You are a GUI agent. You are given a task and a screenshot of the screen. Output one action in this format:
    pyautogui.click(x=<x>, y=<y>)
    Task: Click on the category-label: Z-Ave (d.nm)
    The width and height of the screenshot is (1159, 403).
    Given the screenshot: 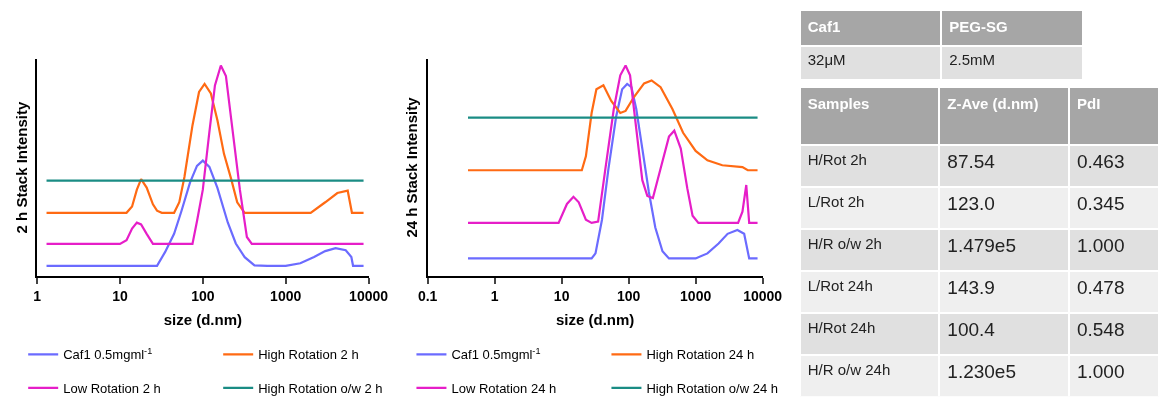 What is the action you would take?
    pyautogui.click(x=993, y=104)
    